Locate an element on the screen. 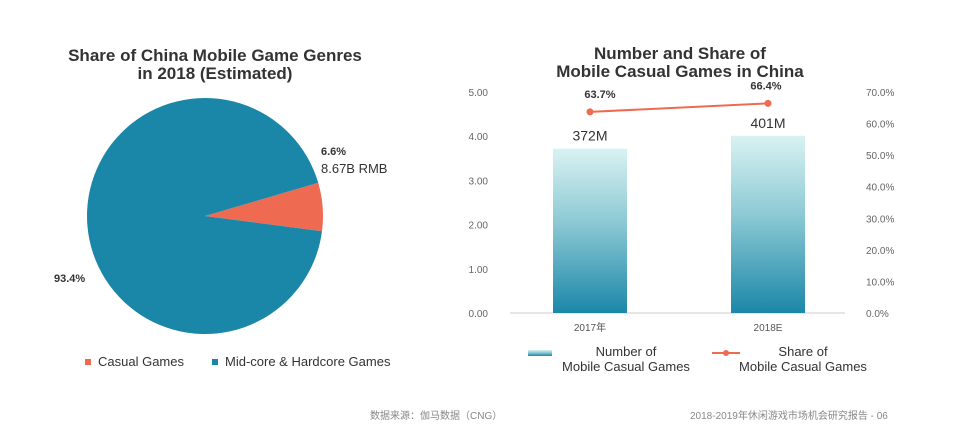 This screenshot has width=955, height=442. y-right-tick-5: 50.0% is located at coordinates (880, 156).